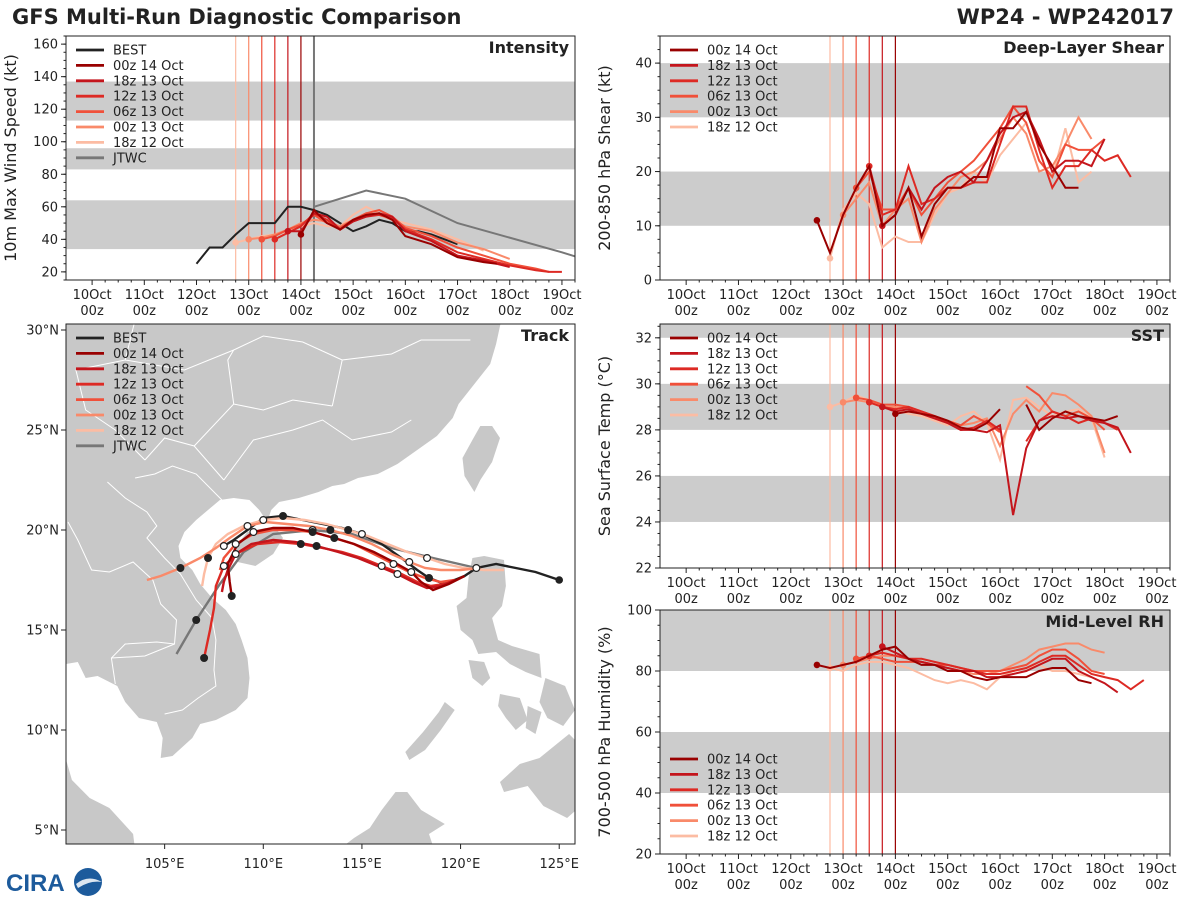 The image size is (1200, 902). Describe the element at coordinates (397, 573) in the screenshot. I see `day-marker-18z-13-oct` at that location.